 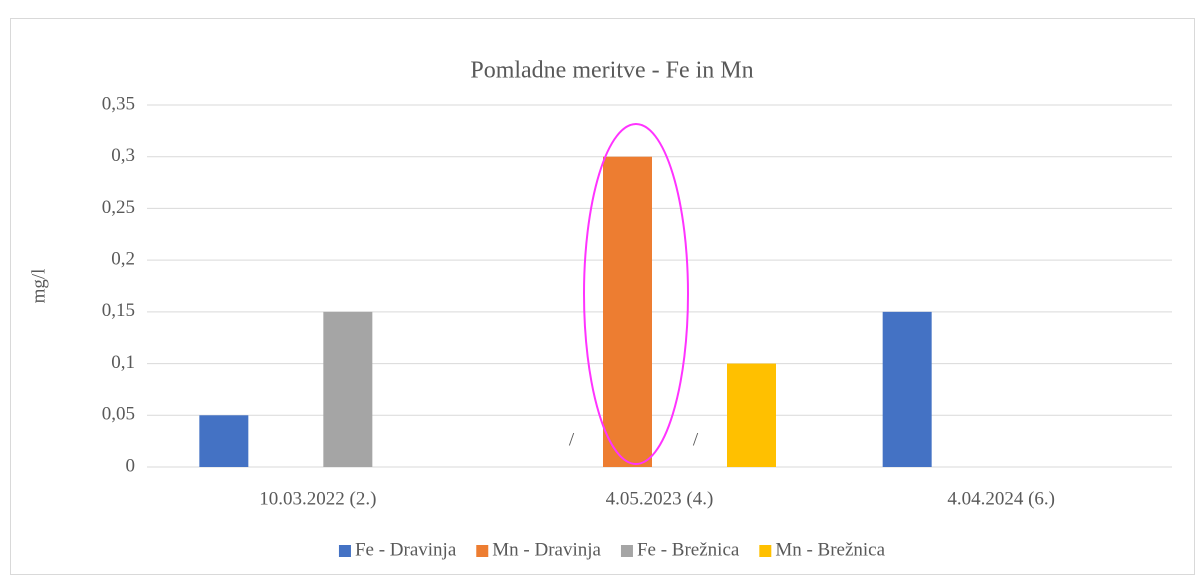 I want to click on y-tick-label: 0,25, so click(x=118, y=207).